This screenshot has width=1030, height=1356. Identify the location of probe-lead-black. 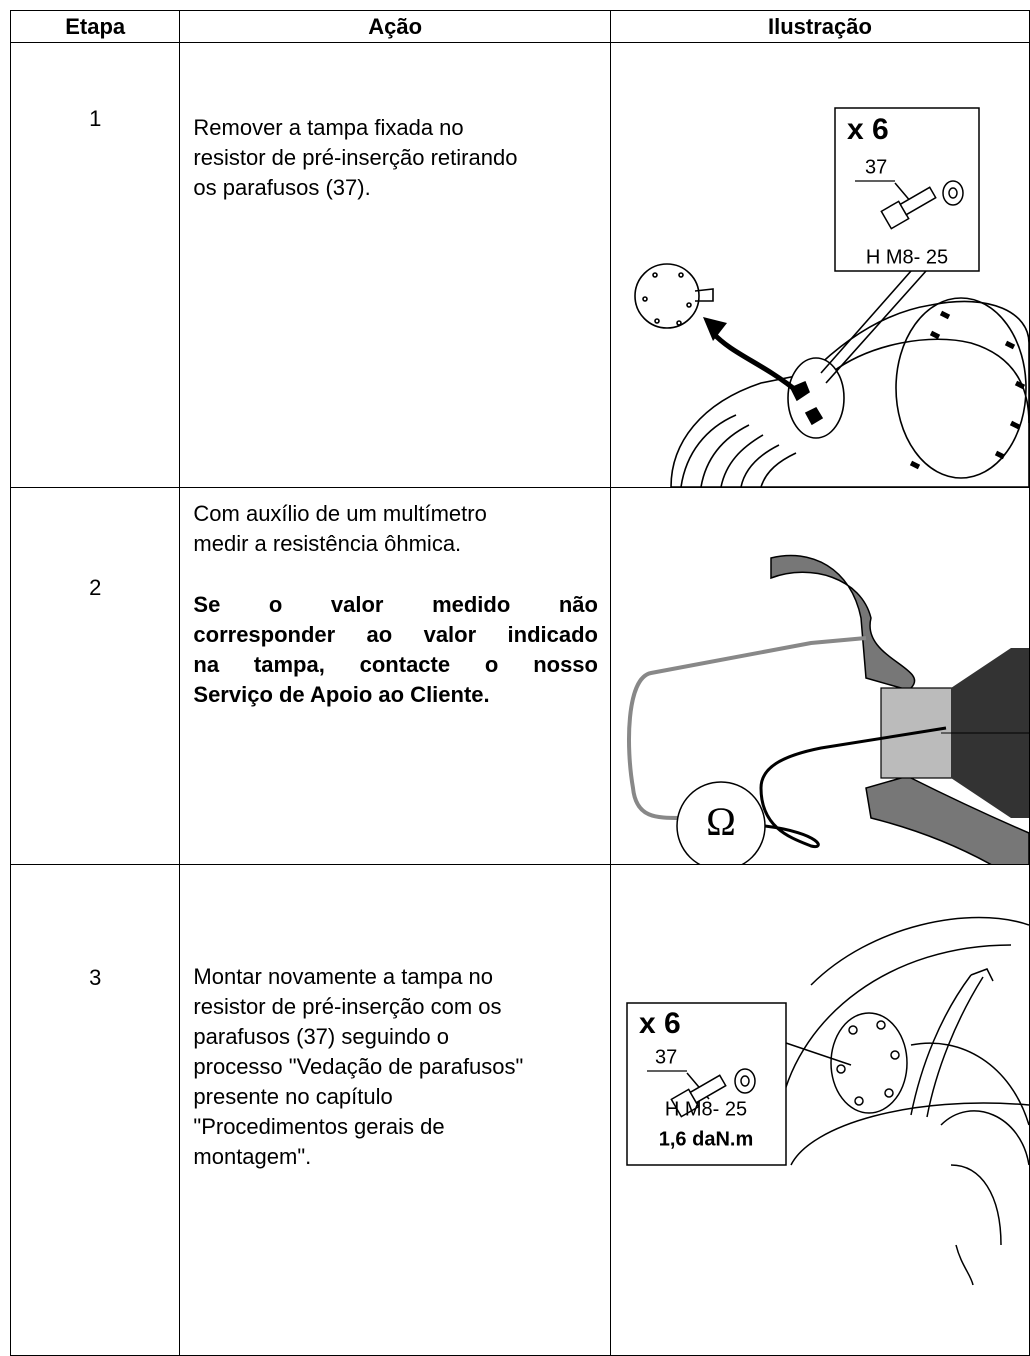
(853, 787).